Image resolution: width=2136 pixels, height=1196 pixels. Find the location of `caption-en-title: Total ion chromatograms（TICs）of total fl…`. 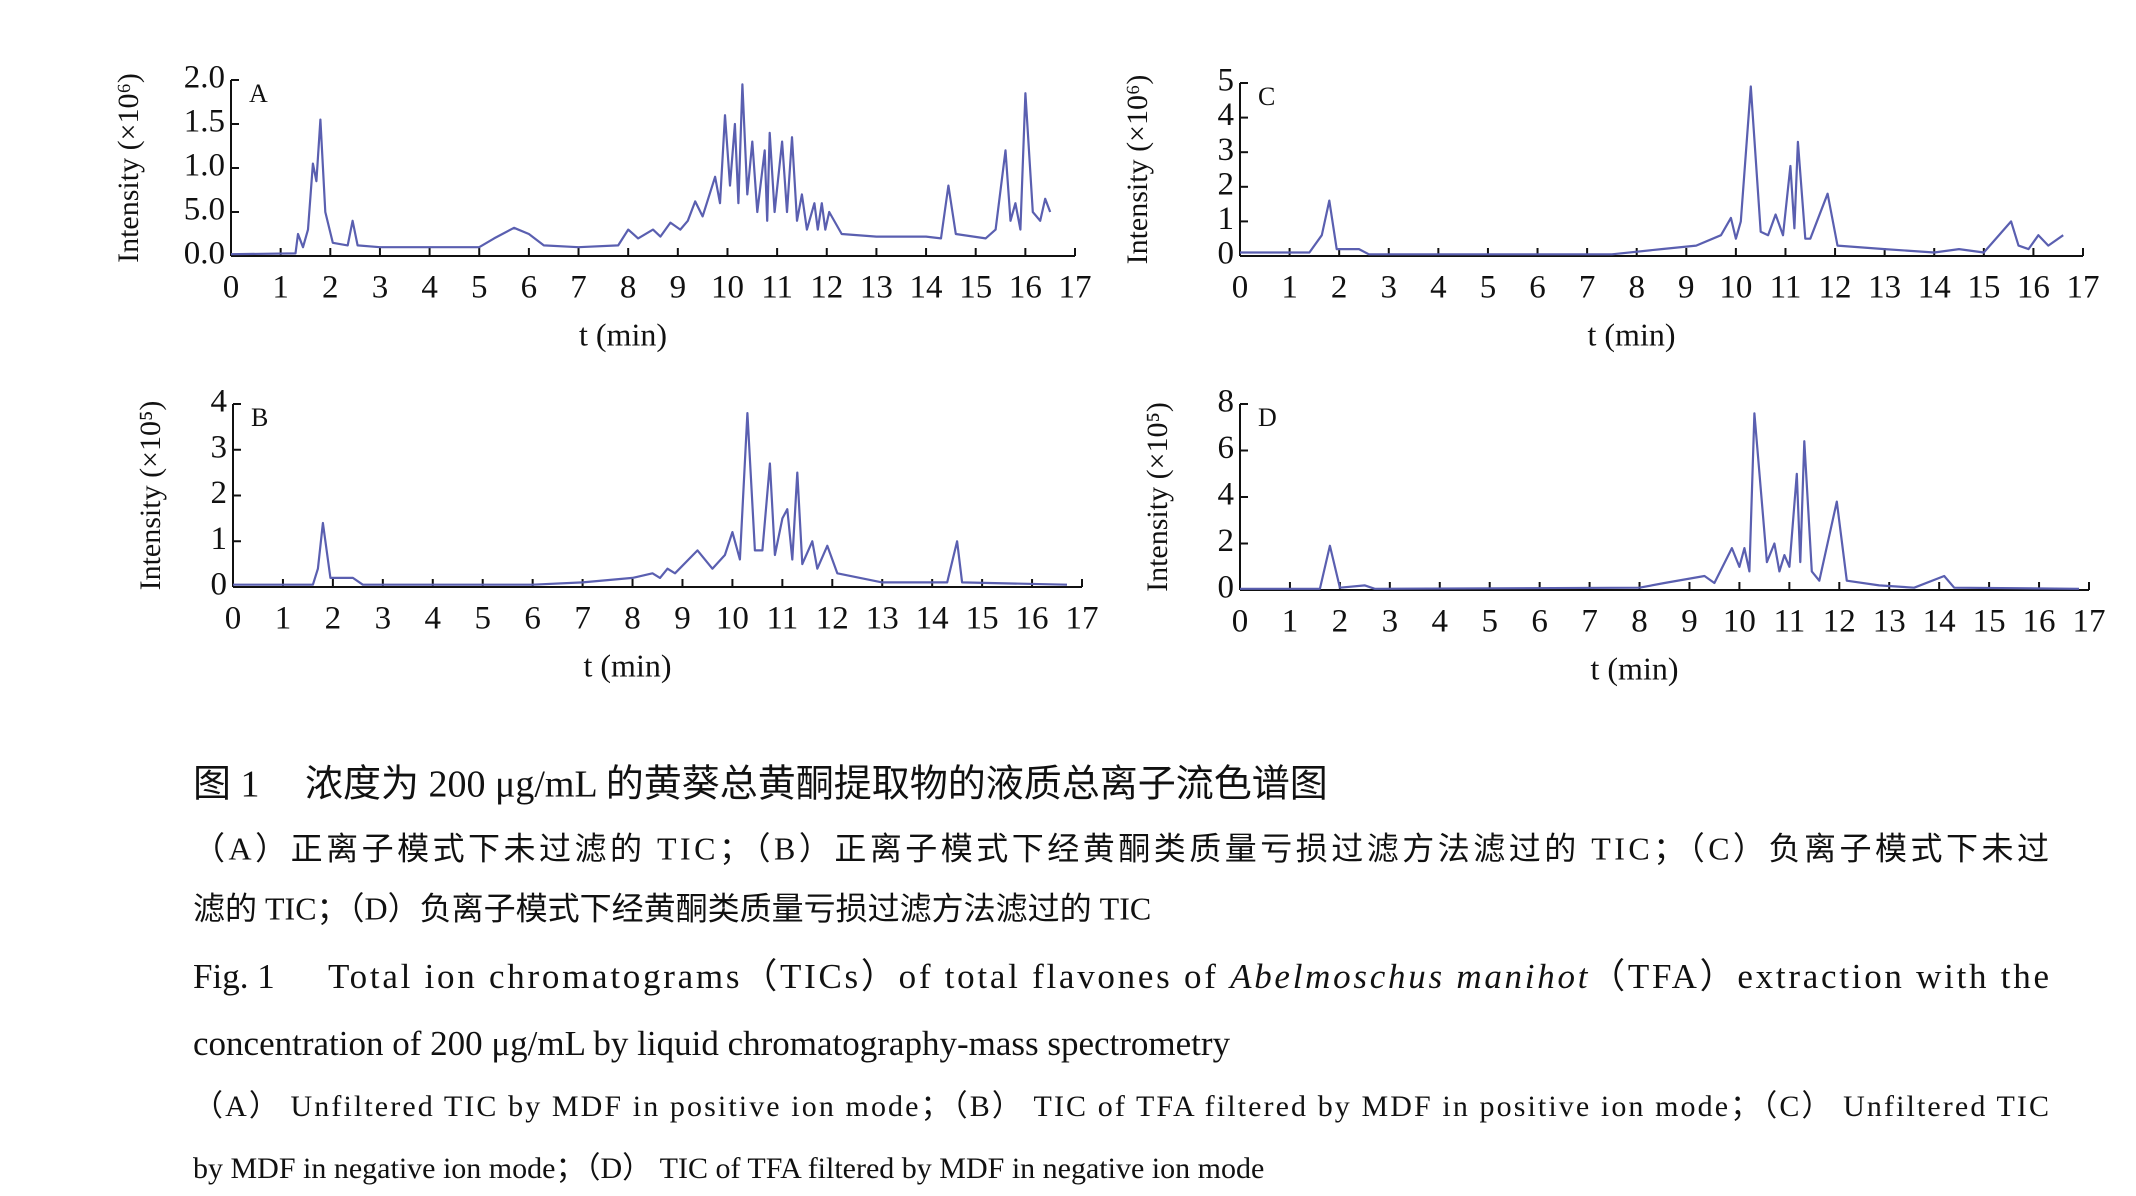

caption-en-title: Total ion chromatograms（TICs）of total fl… is located at coordinates (1188, 976).